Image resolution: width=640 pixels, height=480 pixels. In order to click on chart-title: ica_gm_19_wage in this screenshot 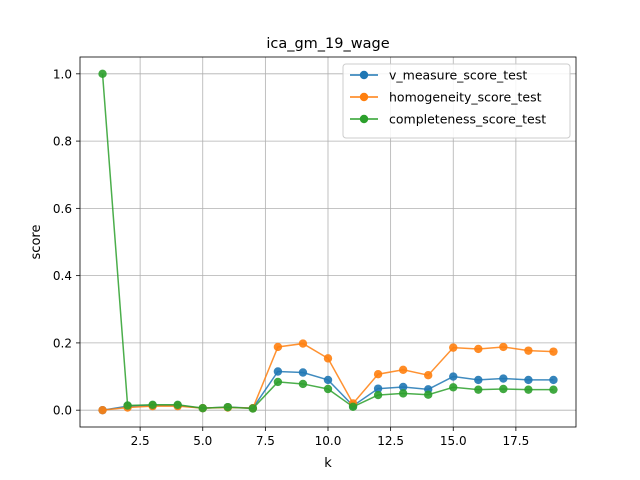, I will do `click(327, 44)`.